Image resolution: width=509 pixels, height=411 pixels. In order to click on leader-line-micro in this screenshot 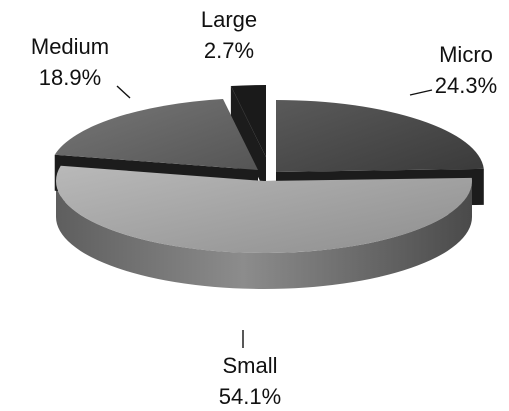, I will do `click(421, 92)`.